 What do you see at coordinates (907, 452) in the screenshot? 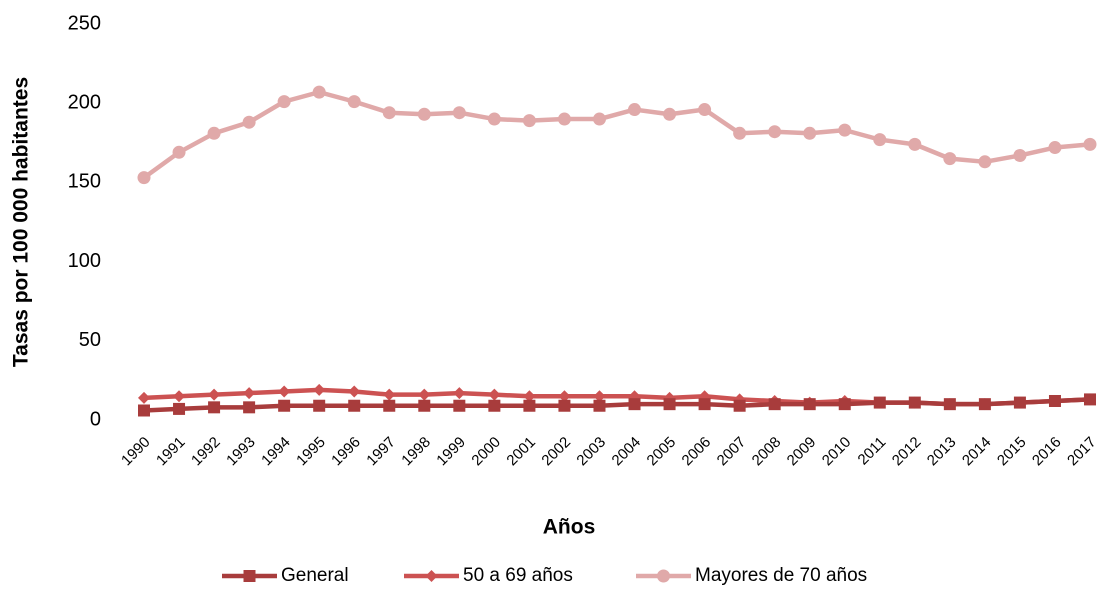
I see `x-tick-label: 2012` at bounding box center [907, 452].